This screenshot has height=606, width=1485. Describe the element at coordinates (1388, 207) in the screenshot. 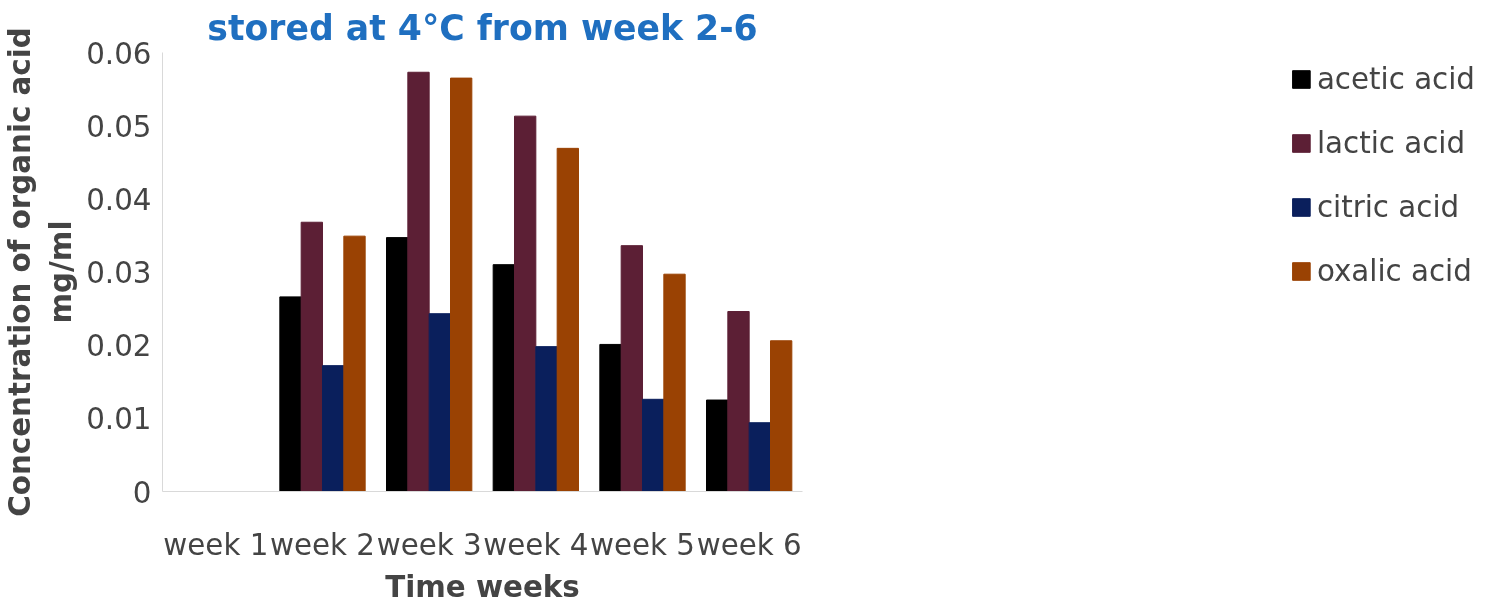

I see `legend-label: citric acid` at that location.